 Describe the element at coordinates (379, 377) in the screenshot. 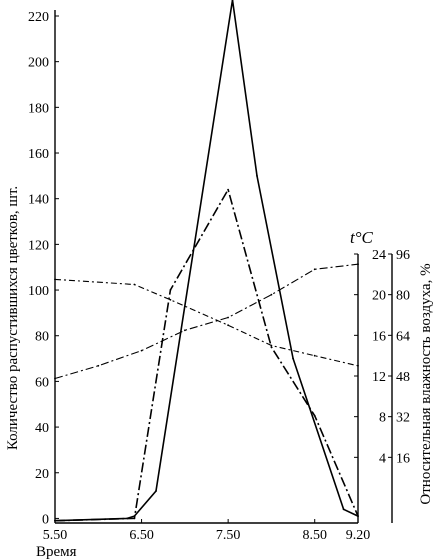

I see `temperature-tick-label: 12` at that location.